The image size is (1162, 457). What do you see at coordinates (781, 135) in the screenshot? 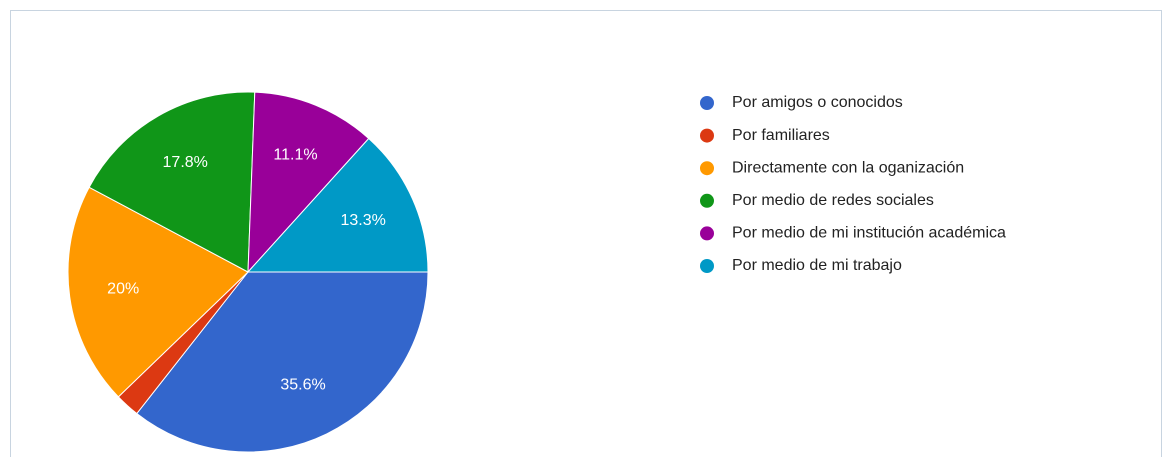
I see `legend-label: Por familiares` at bounding box center [781, 135].